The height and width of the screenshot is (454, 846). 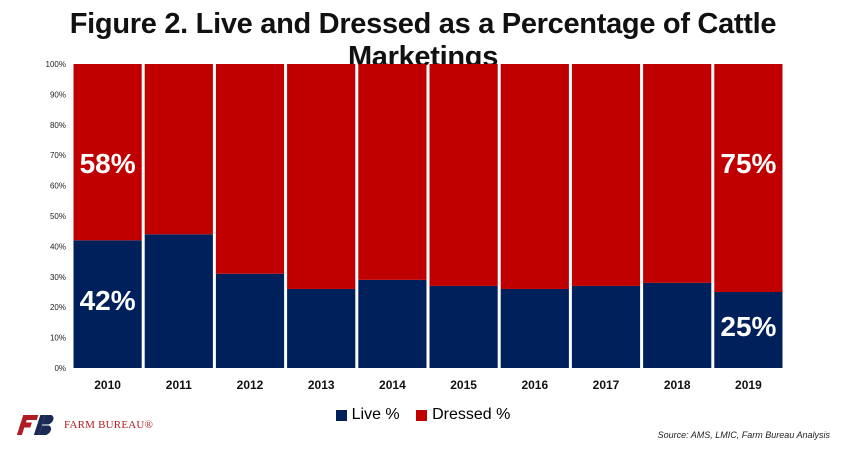 I want to click on data-label-live-2019: 25%, so click(x=748, y=326).